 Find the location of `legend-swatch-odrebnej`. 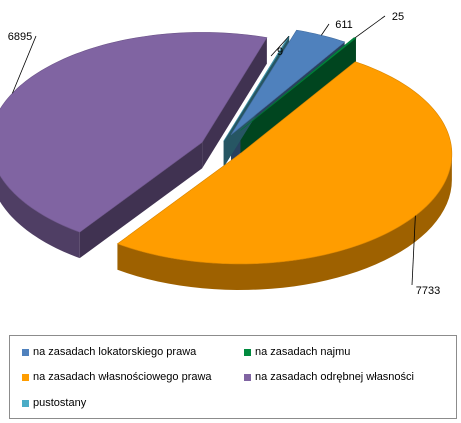

legend-swatch-odrebnej is located at coordinates (247, 377).